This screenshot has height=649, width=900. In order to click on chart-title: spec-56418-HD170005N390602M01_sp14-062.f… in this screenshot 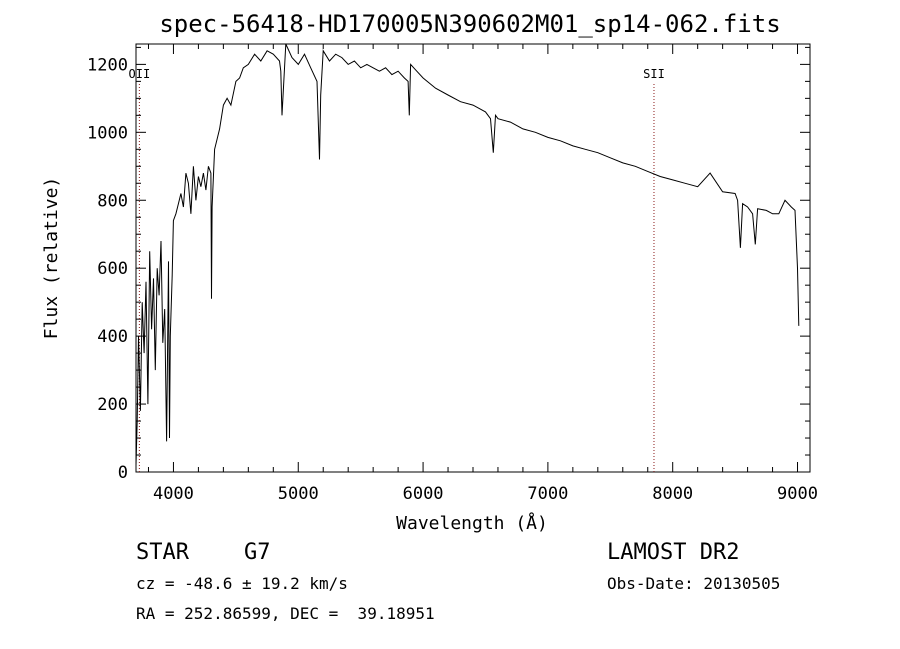, I will do `click(469, 24)`.